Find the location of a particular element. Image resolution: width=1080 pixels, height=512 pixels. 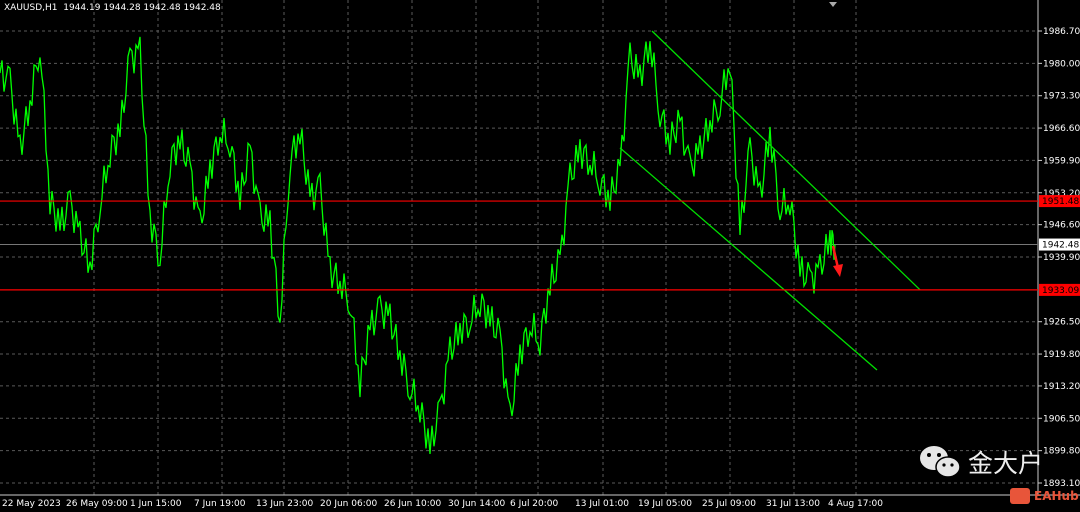

x-tick-label: 7 Jun 19:00 is located at coordinates (220, 504).